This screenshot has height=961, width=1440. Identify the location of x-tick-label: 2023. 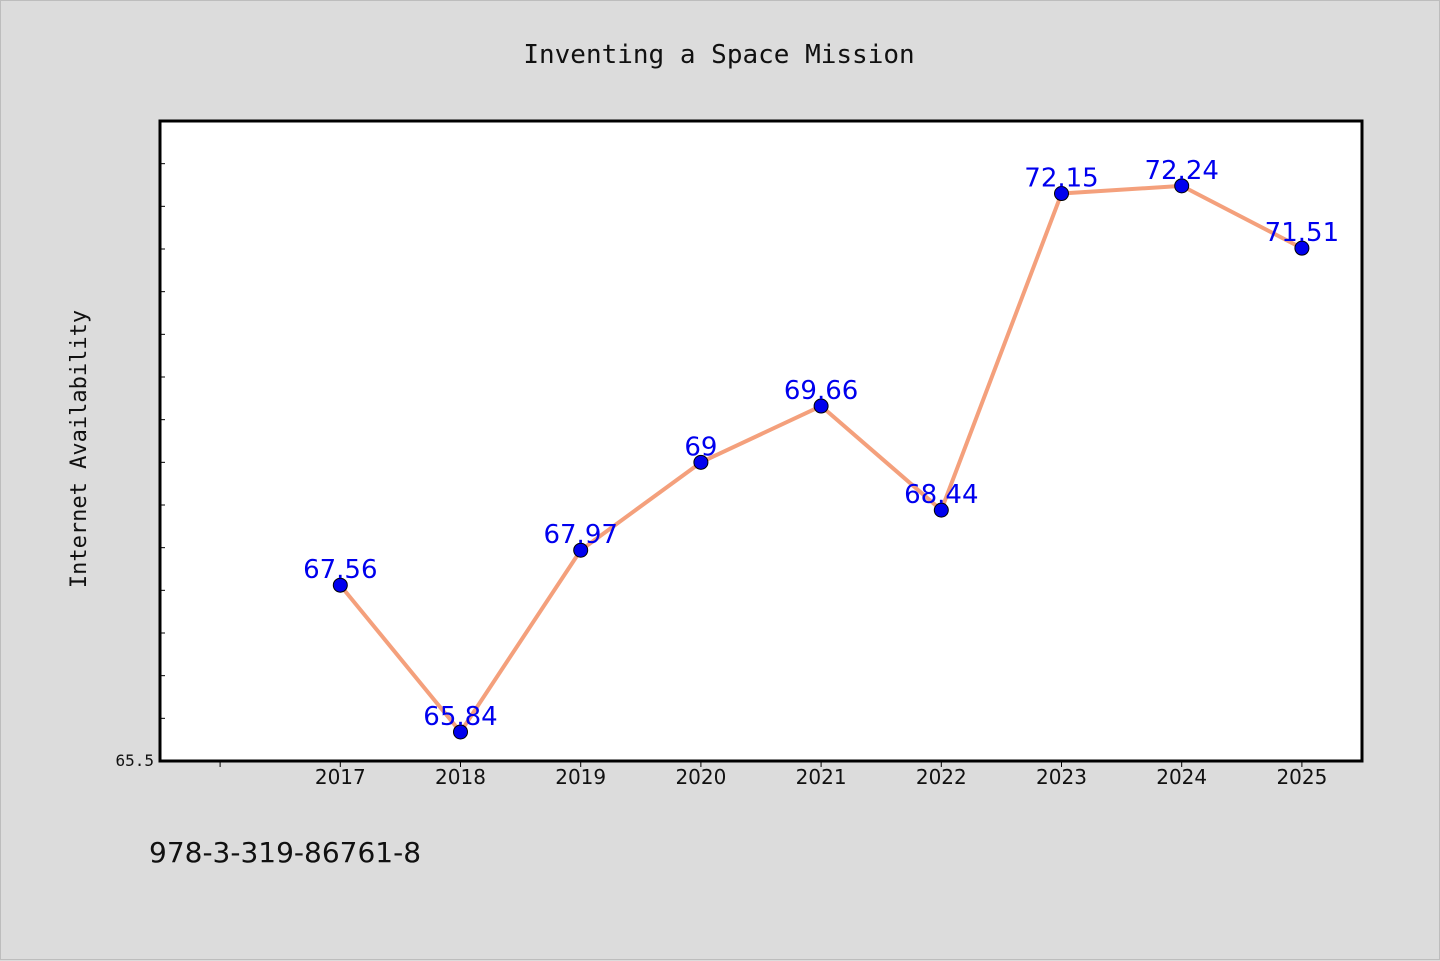
(1061, 777).